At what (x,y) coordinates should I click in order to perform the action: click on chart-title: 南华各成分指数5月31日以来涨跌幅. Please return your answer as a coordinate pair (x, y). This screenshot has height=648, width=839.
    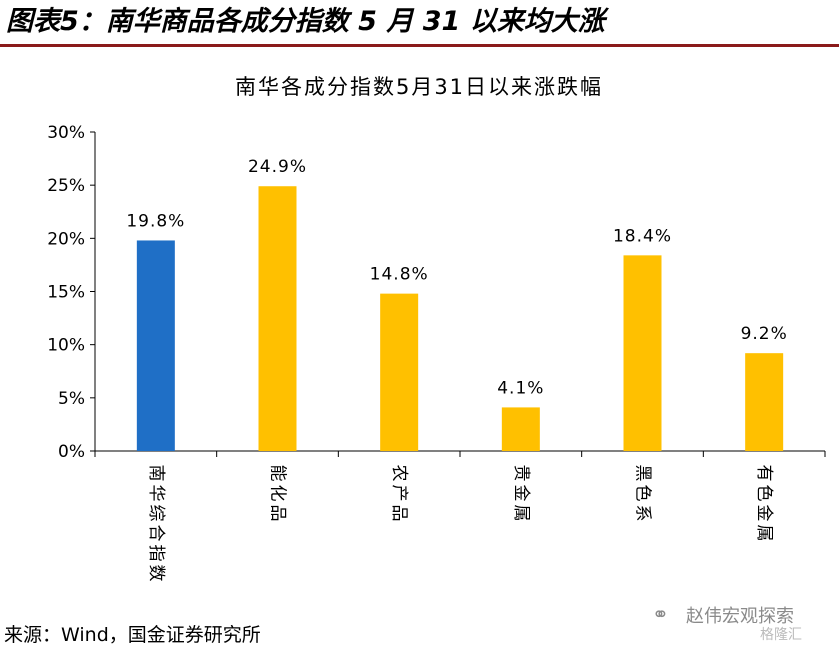
    Looking at the image, I should click on (419, 87).